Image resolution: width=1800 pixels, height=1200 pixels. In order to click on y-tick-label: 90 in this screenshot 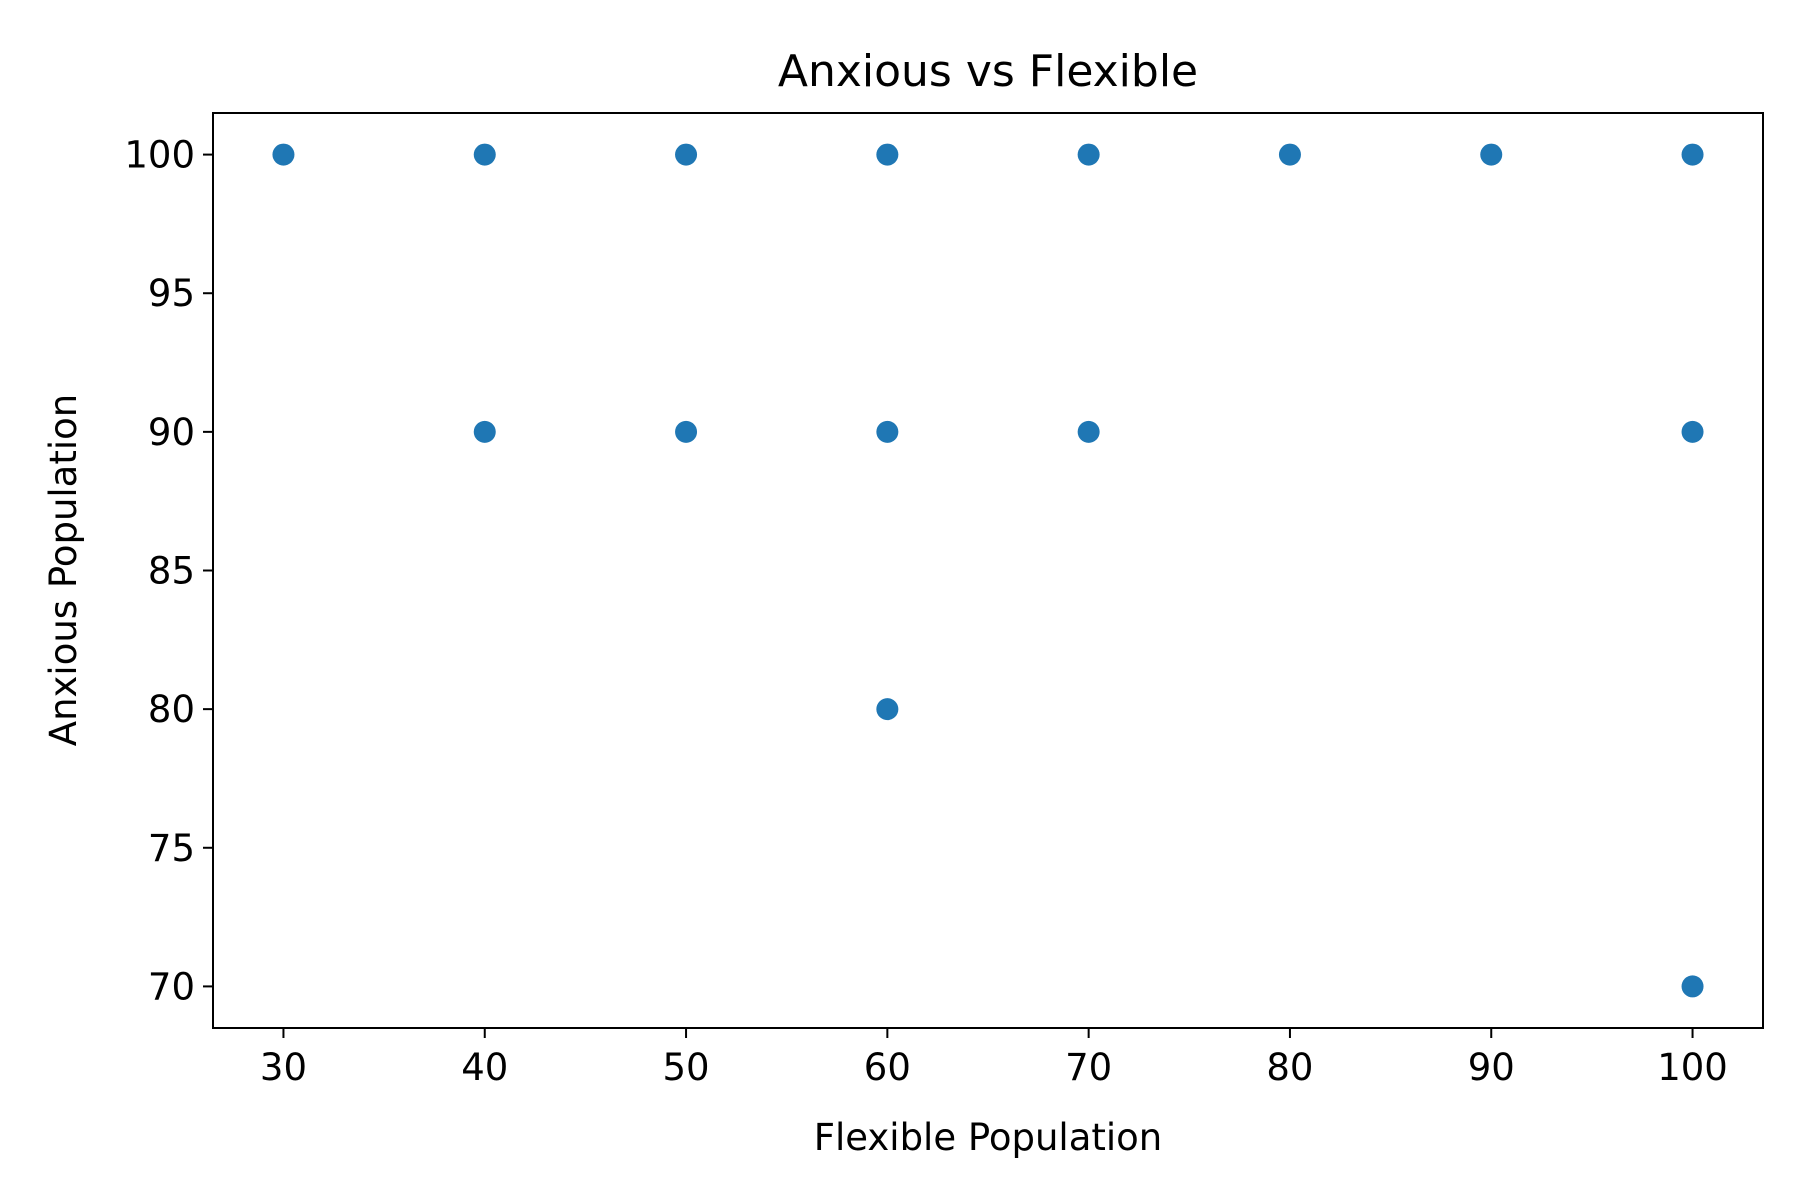, I will do `click(171, 432)`.